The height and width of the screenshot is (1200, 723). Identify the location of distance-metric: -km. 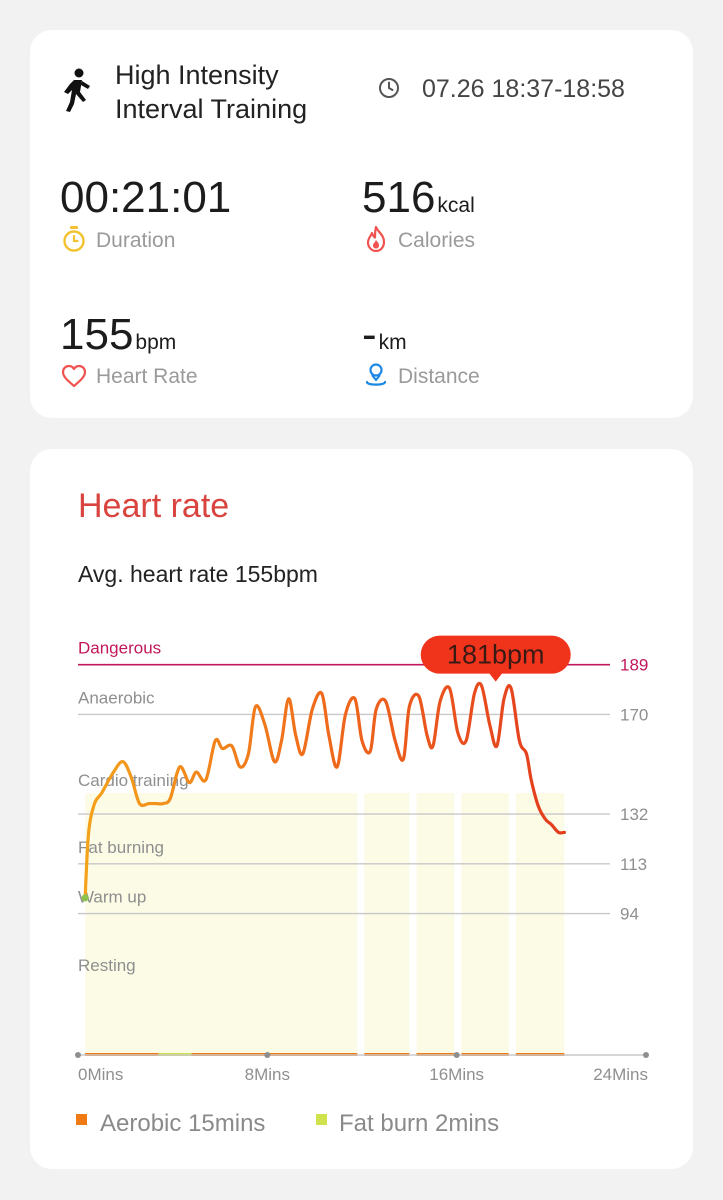
(384, 335).